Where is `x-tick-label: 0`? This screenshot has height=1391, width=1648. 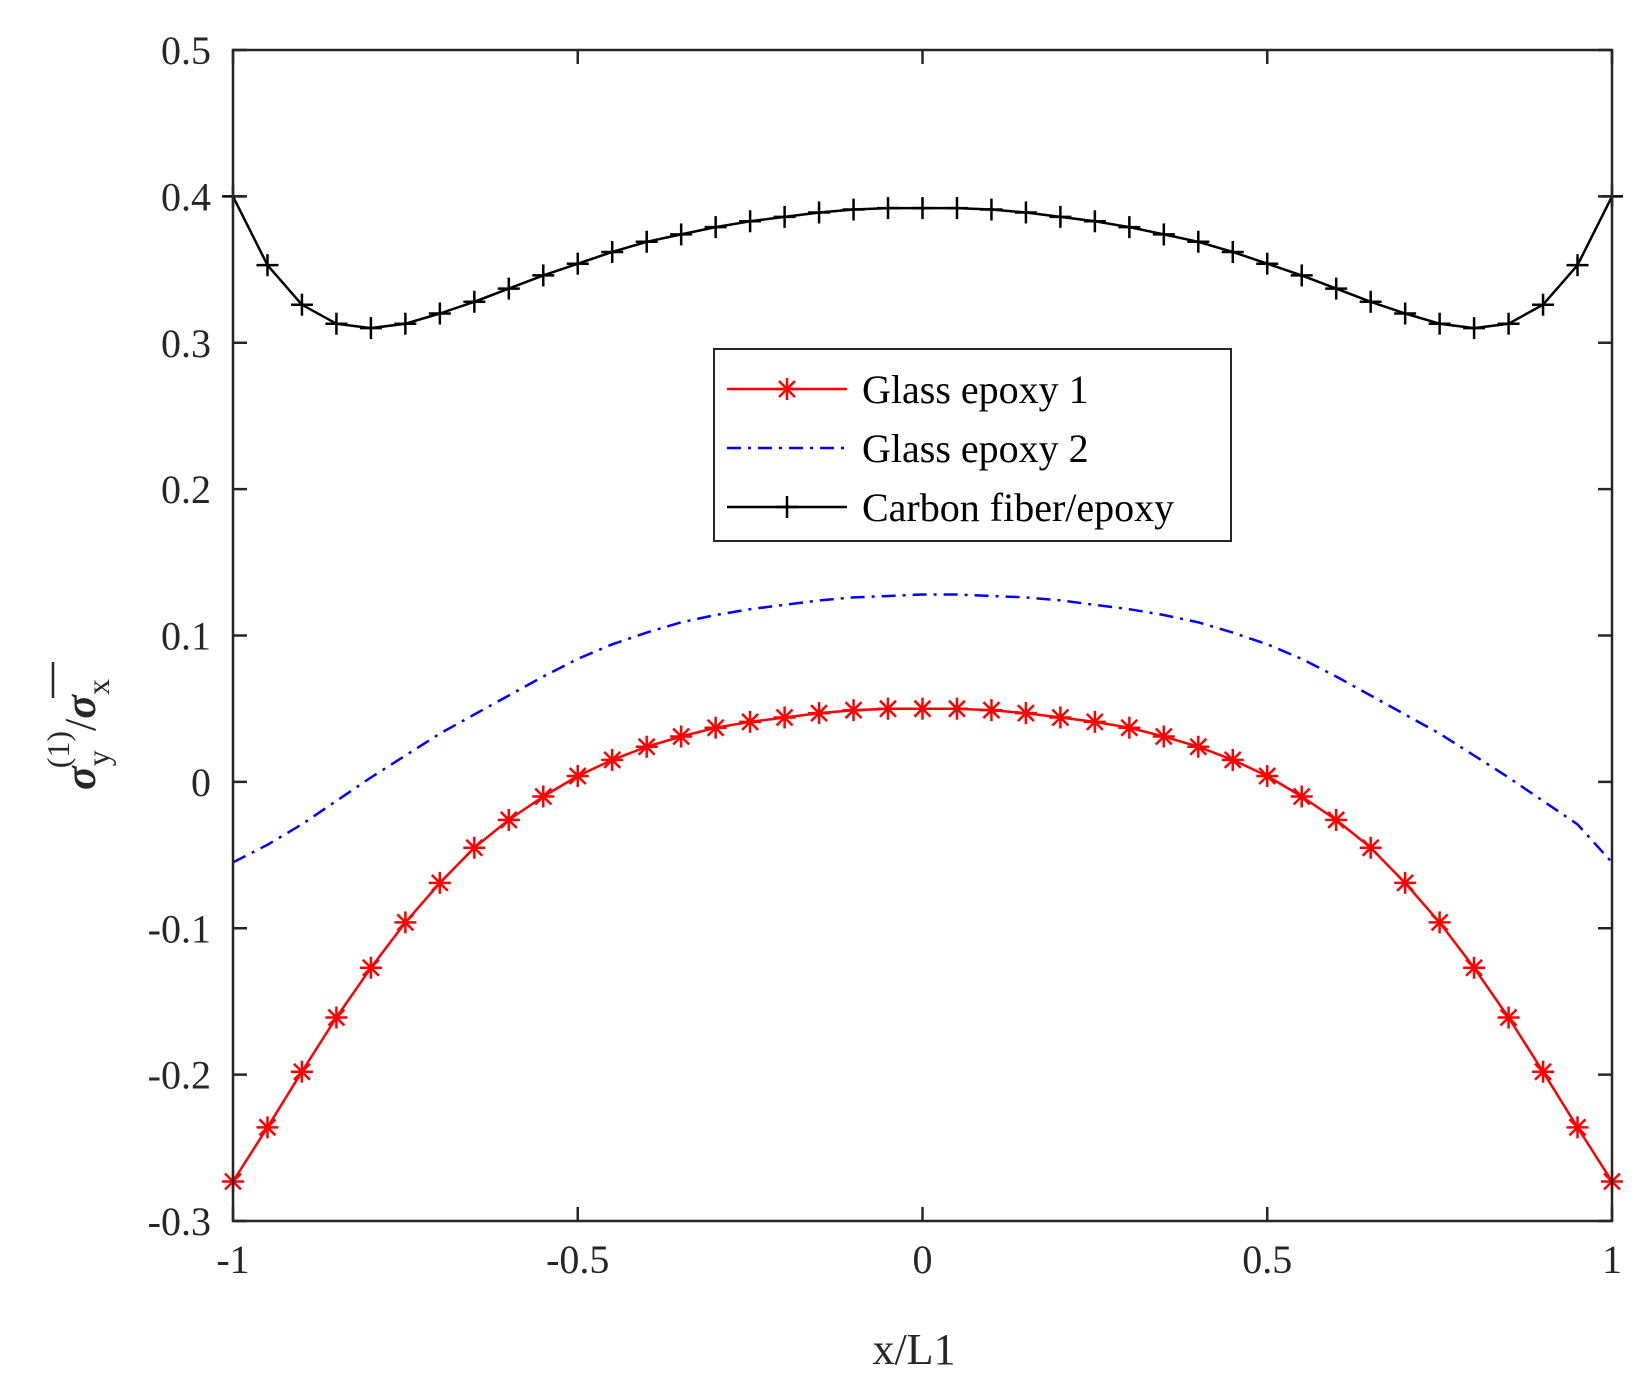
x-tick-label: 0 is located at coordinates (923, 1259).